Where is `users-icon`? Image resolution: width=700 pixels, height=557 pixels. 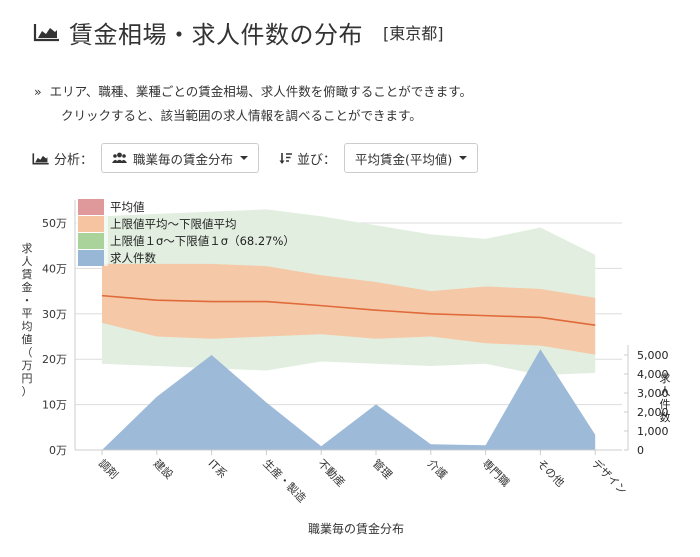 users-icon is located at coordinates (120, 157).